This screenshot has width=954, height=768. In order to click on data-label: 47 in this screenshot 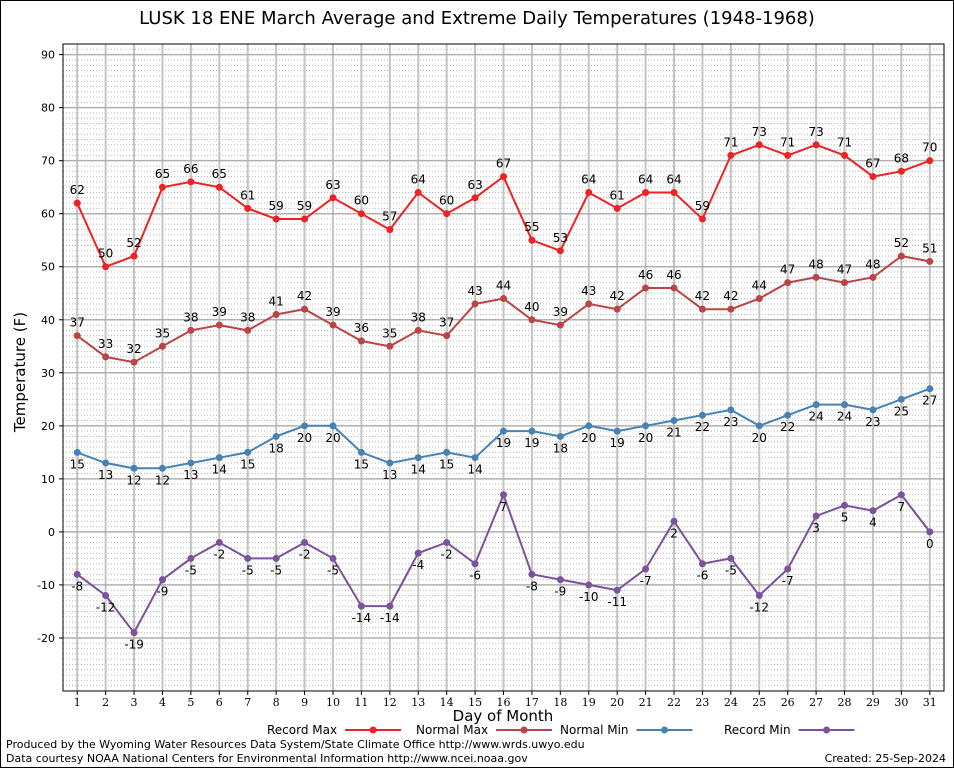, I will do `click(844, 270)`.